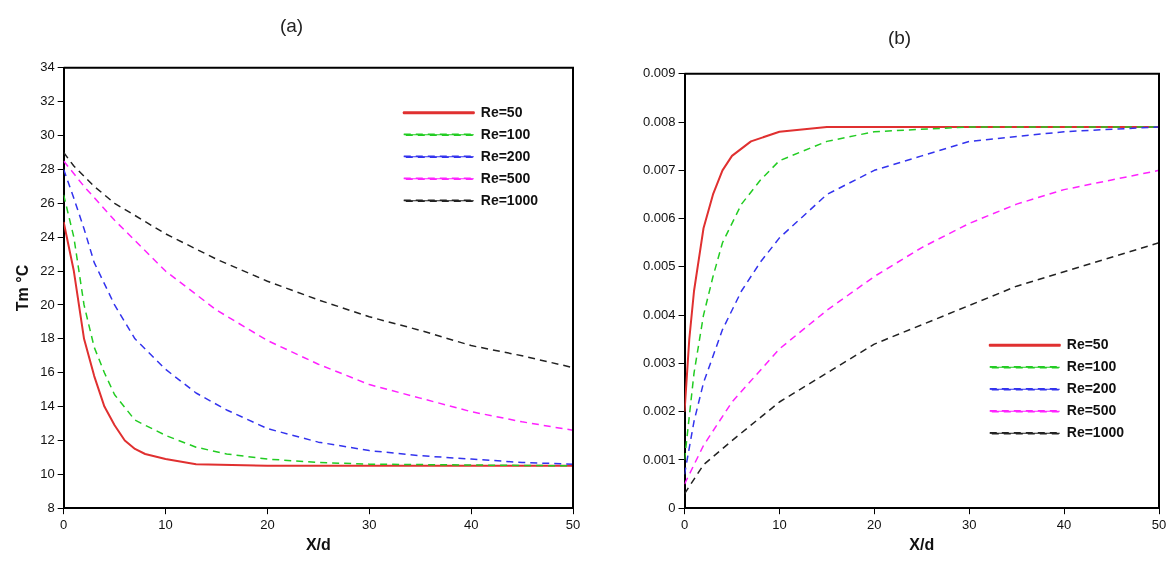  I want to click on y-tick-label: 0, so click(672, 507).